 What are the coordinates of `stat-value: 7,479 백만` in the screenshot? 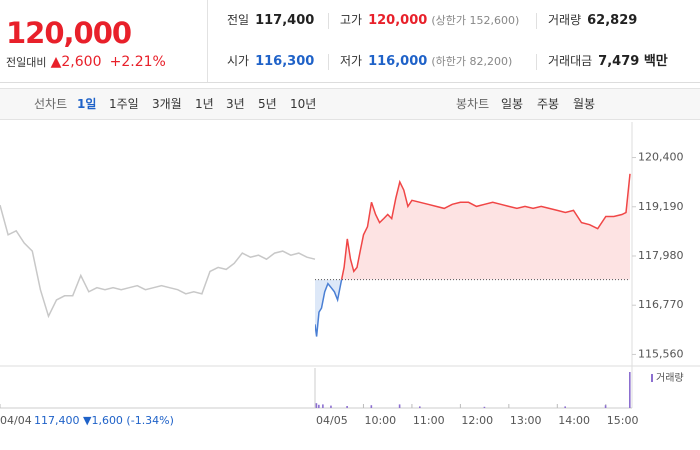 It's located at (633, 61).